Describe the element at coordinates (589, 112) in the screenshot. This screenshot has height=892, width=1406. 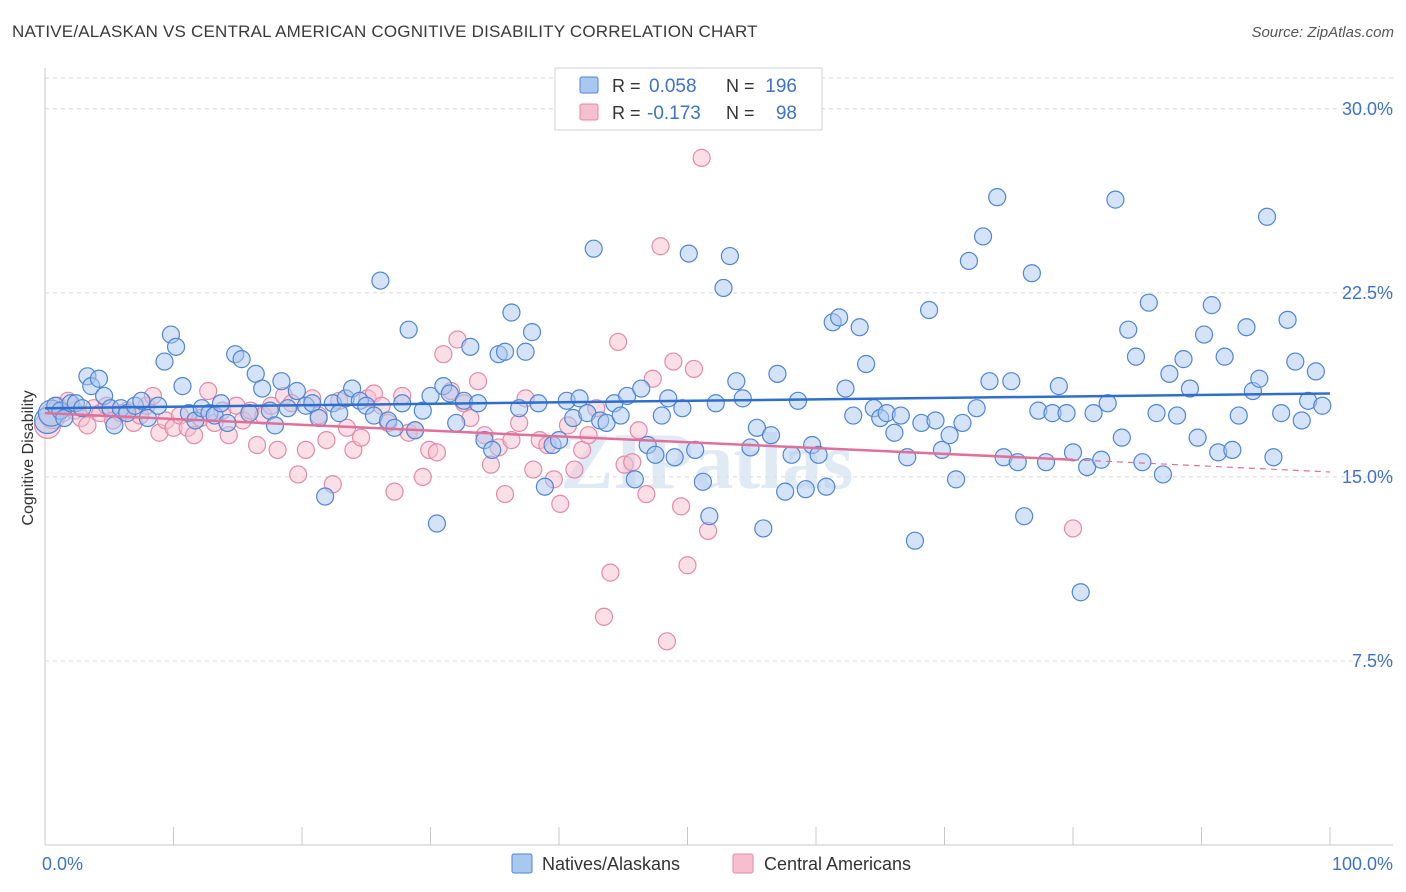
I see `legend-swatch-pink` at that location.